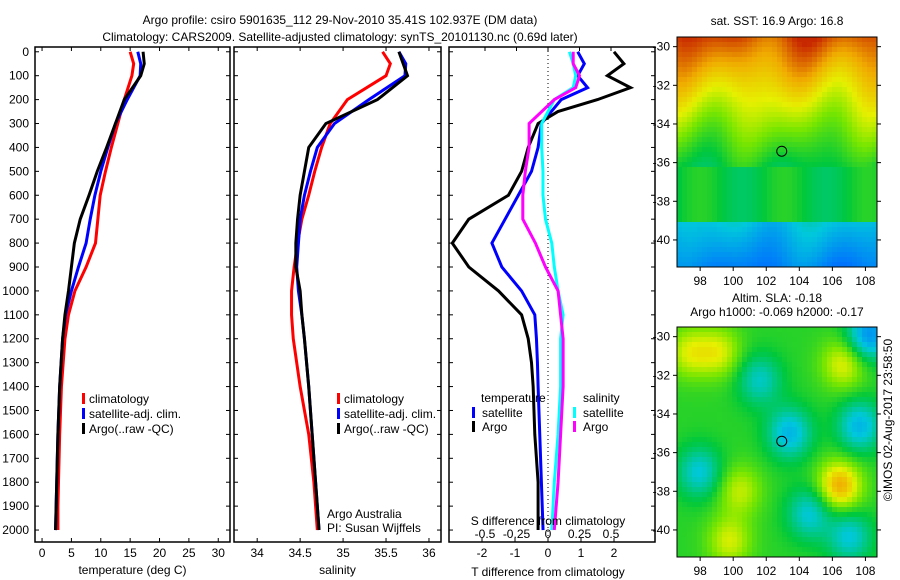 The height and width of the screenshot is (580, 900). What do you see at coordinates (485, 534) in the screenshot?
I see `s-xtick-label: -0.5` at bounding box center [485, 534].